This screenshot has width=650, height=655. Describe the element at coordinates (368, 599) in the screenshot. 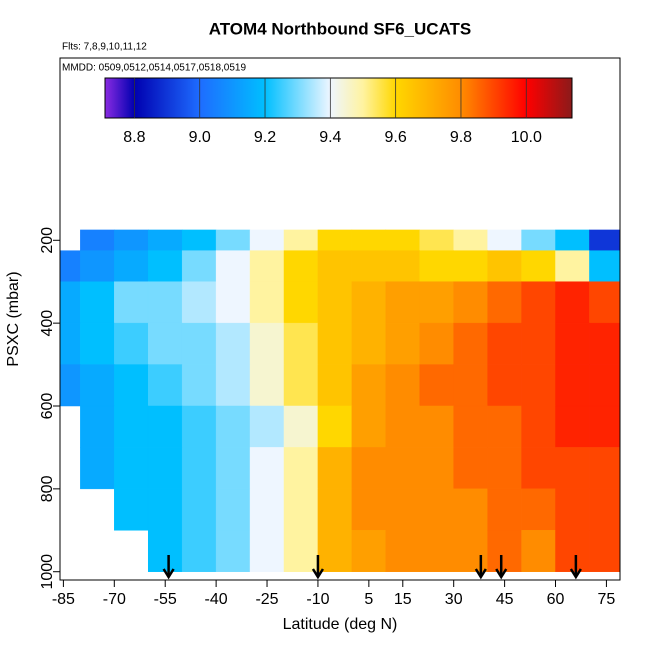

I see `x-tick-label: 5` at that location.